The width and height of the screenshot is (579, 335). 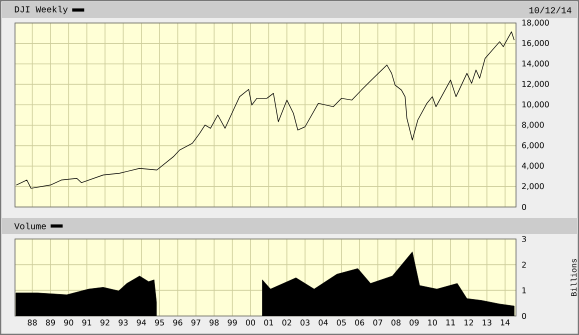 What do you see at coordinates (30, 226) in the screenshot?
I see `legend-label: Volume` at bounding box center [30, 226].